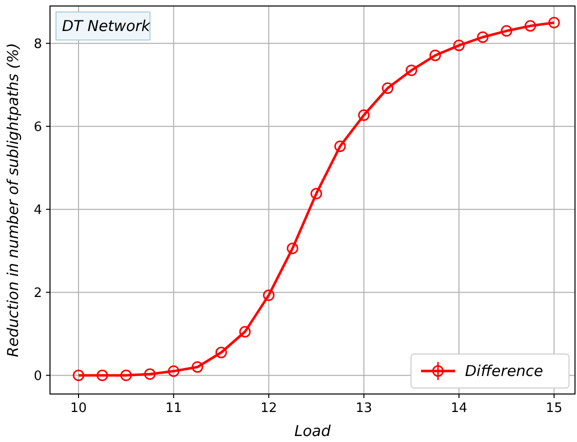 The width and height of the screenshot is (577, 442). Describe the element at coordinates (78, 408) in the screenshot. I see `x-tick-label: 10` at that location.